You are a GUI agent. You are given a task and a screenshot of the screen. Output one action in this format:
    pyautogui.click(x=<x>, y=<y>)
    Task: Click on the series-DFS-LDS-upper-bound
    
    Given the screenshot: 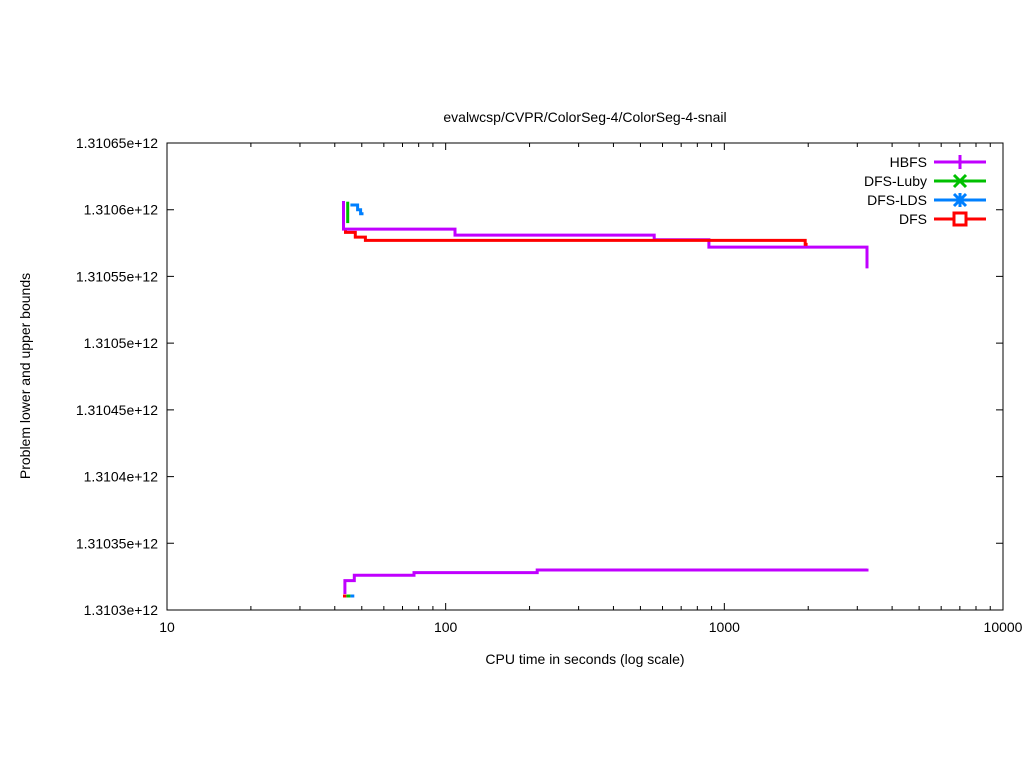 What is the action you would take?
    pyautogui.click(x=357, y=209)
    